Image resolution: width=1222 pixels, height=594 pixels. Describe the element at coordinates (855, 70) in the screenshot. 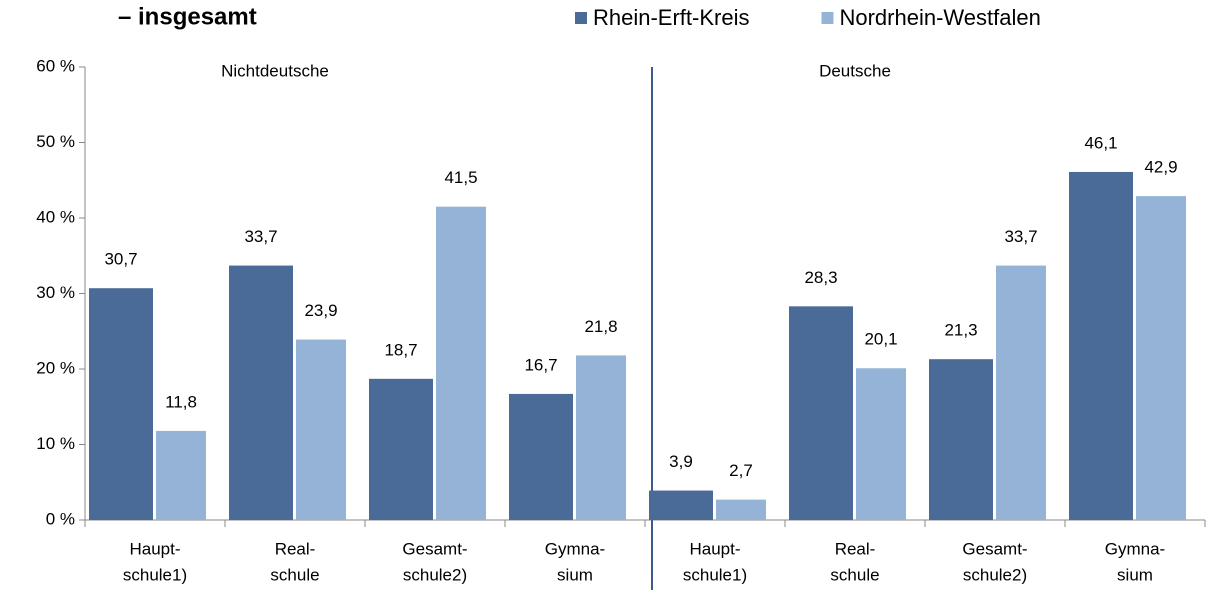

I see `group-label: Deutsche` at that location.